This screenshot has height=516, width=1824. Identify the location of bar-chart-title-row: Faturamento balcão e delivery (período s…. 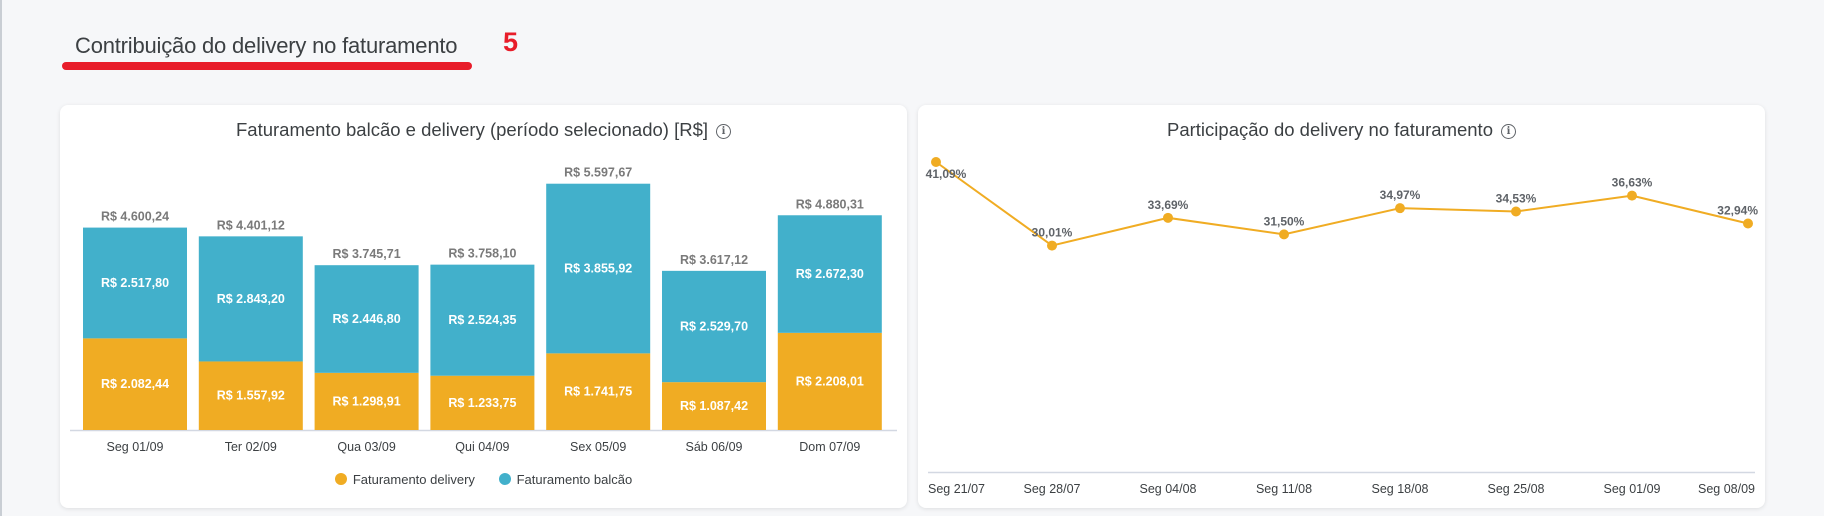
(483, 130).